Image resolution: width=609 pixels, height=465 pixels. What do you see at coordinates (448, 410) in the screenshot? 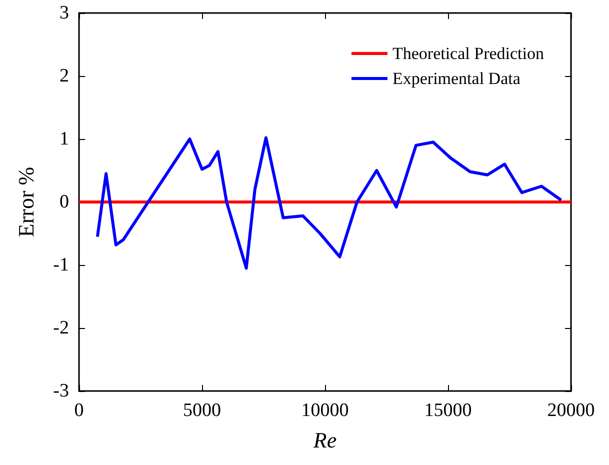
I see `x-tick-label: 15000` at bounding box center [448, 410].